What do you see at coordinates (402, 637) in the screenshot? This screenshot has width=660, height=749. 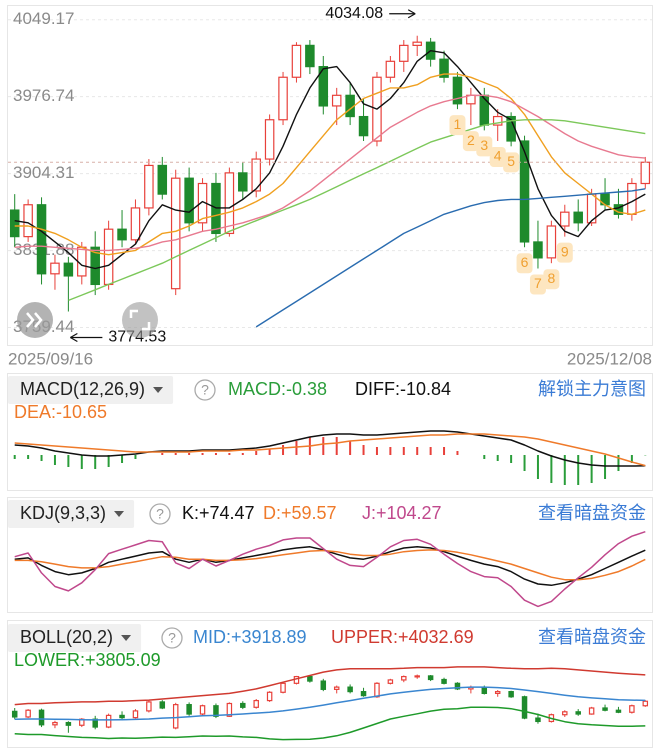 I see `legend-label: UPPER:+4032.69` at bounding box center [402, 637].